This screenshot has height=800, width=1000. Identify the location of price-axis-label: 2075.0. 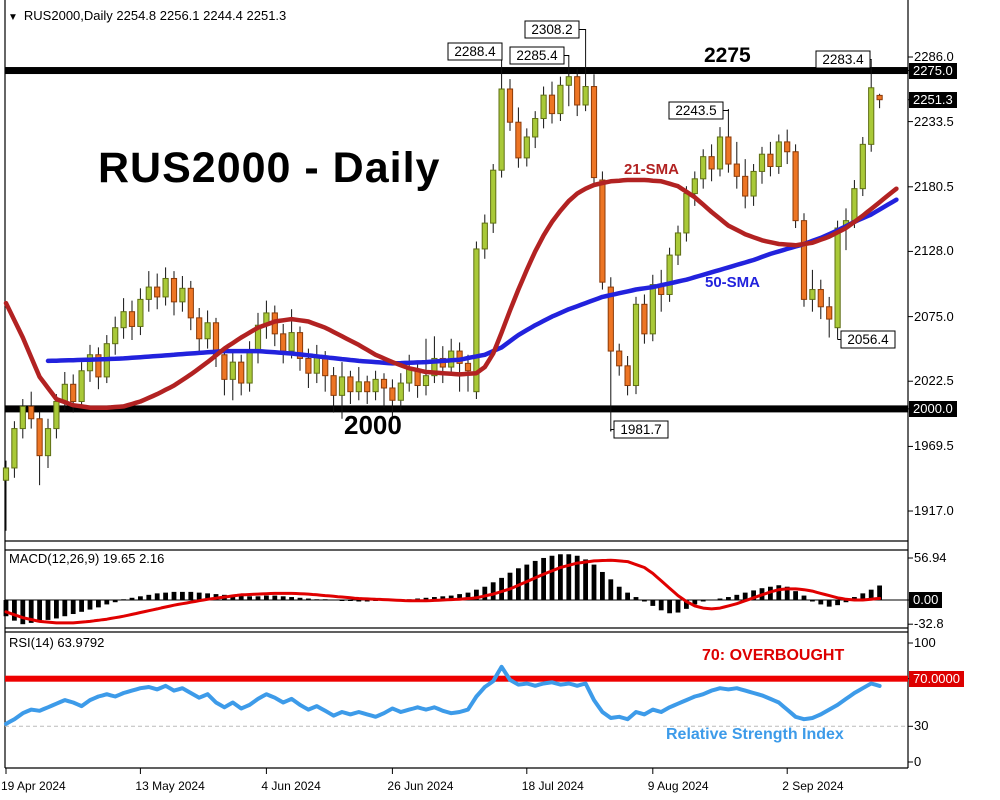
(934, 316).